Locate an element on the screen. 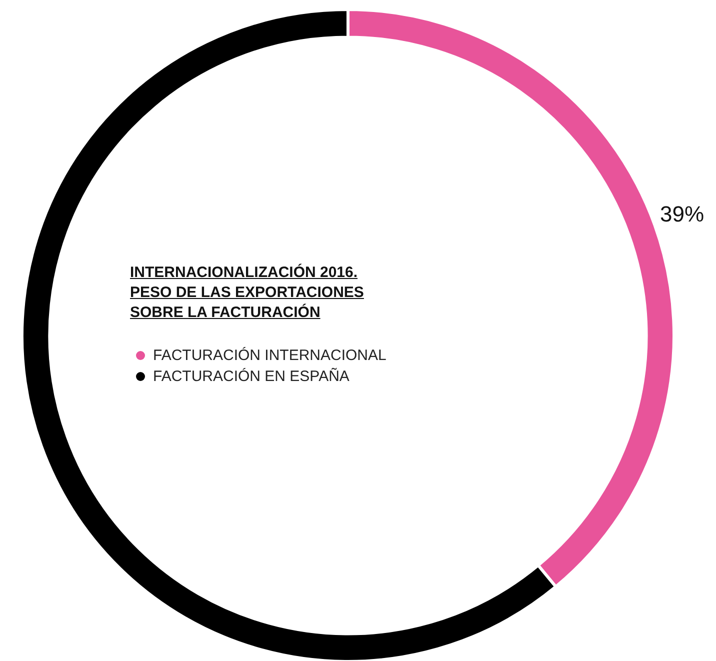 The width and height of the screenshot is (716, 661). legend-label: FACTURACIÓN INTERNACIONAL is located at coordinates (269, 356).